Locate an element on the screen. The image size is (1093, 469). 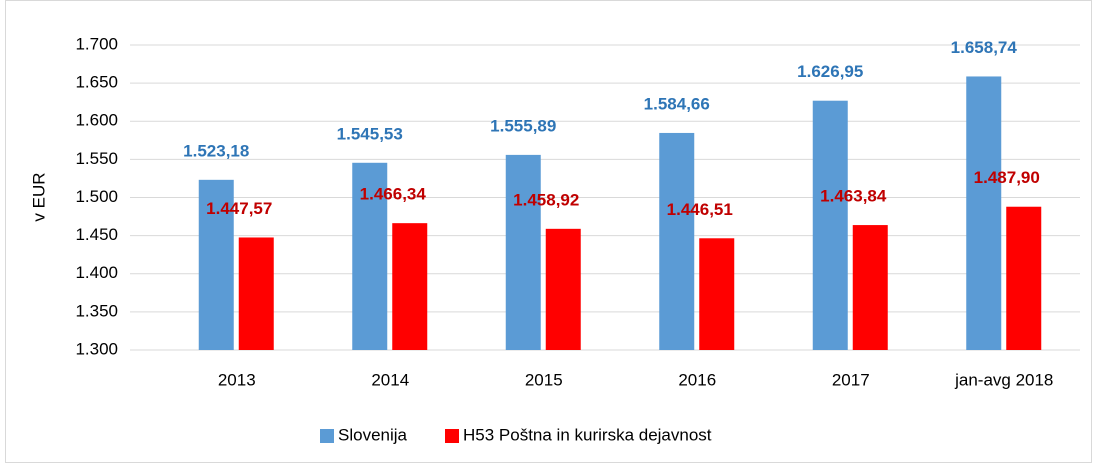
value-label: 1.545,53 is located at coordinates (370, 133).